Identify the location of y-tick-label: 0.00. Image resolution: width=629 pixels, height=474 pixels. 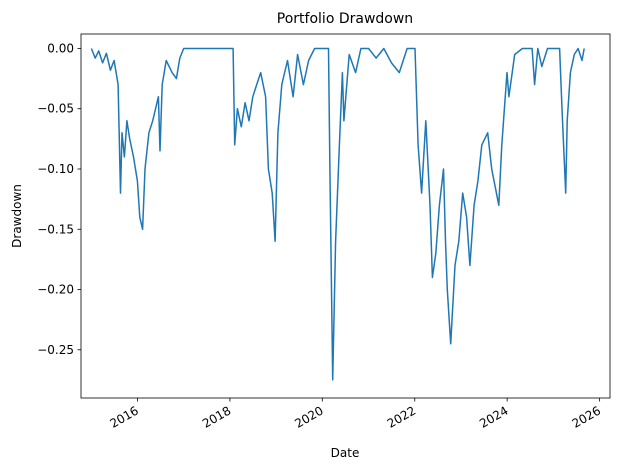
(60, 48).